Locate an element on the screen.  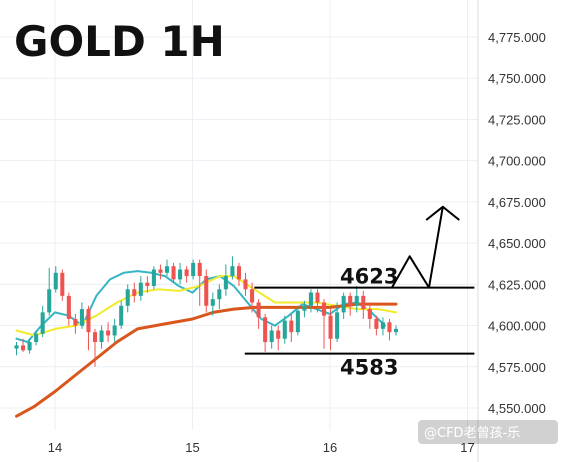
level-label-4583: 4583 is located at coordinates (369, 368).